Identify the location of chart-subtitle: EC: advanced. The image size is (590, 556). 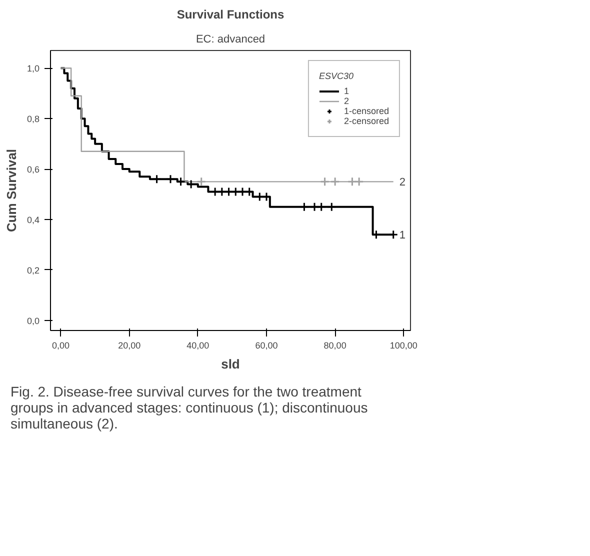
(231, 40).